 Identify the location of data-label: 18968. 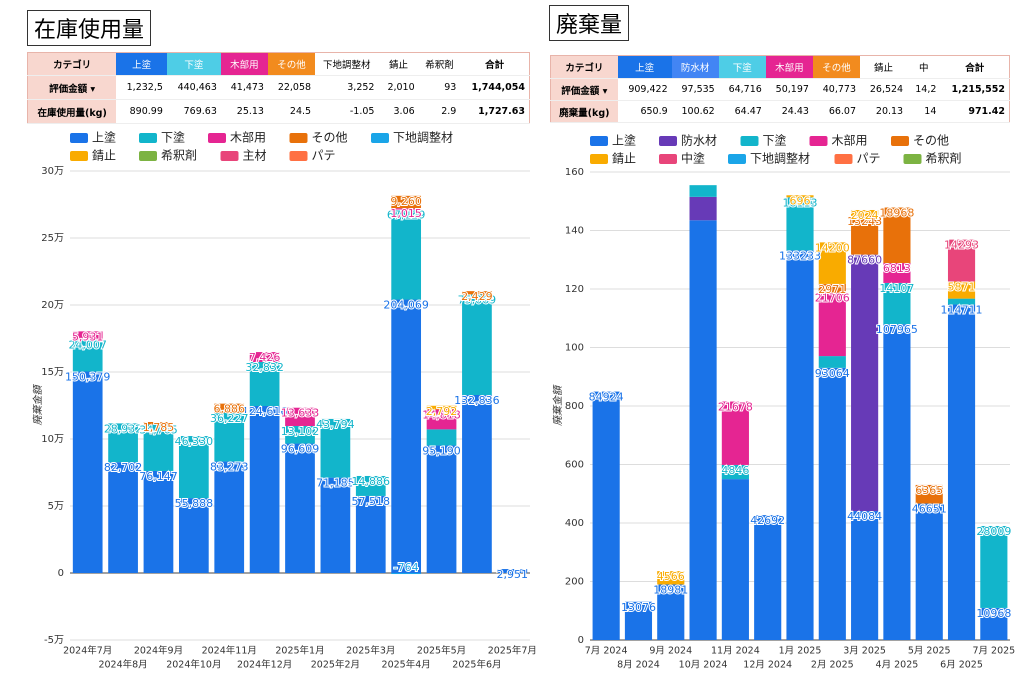
(896, 213).